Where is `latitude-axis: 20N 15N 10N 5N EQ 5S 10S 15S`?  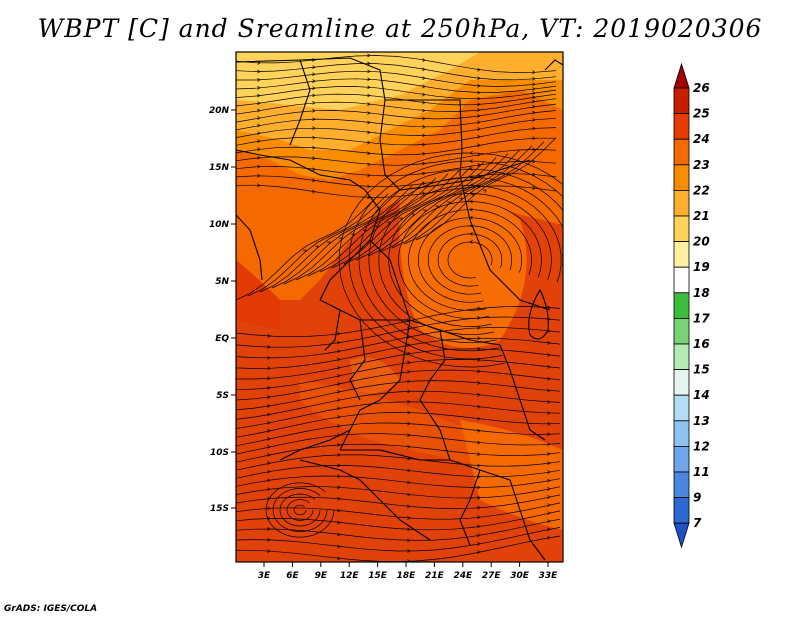 latitude-axis: 20N 15N 10N 5N EQ 5S 10S 15S is located at coordinates (222, 310).